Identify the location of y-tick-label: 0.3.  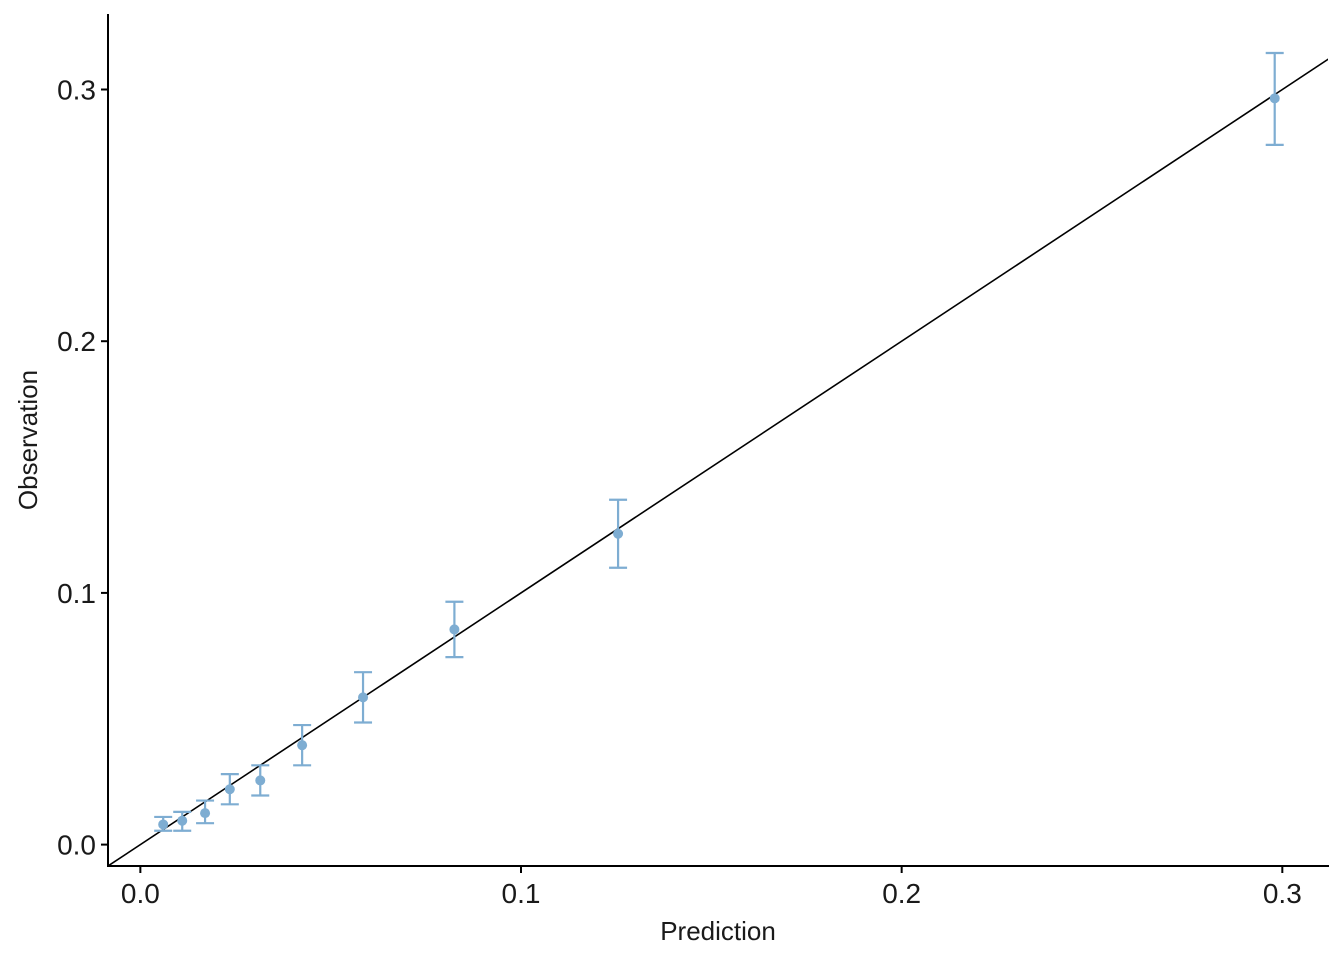
(76, 90).